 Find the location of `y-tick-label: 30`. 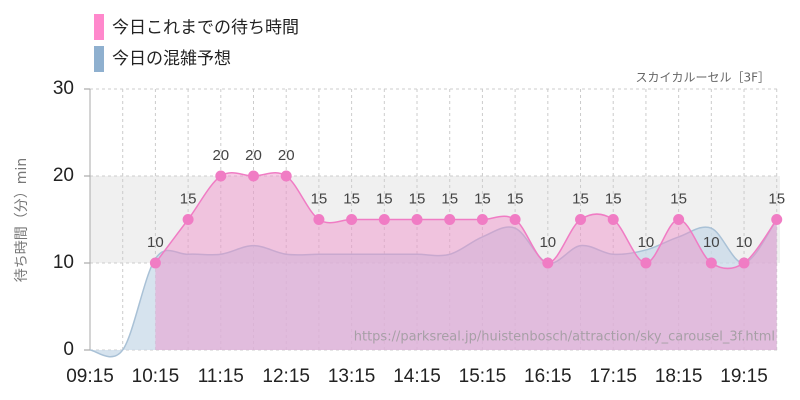

y-tick-label: 30 is located at coordinates (63, 88).